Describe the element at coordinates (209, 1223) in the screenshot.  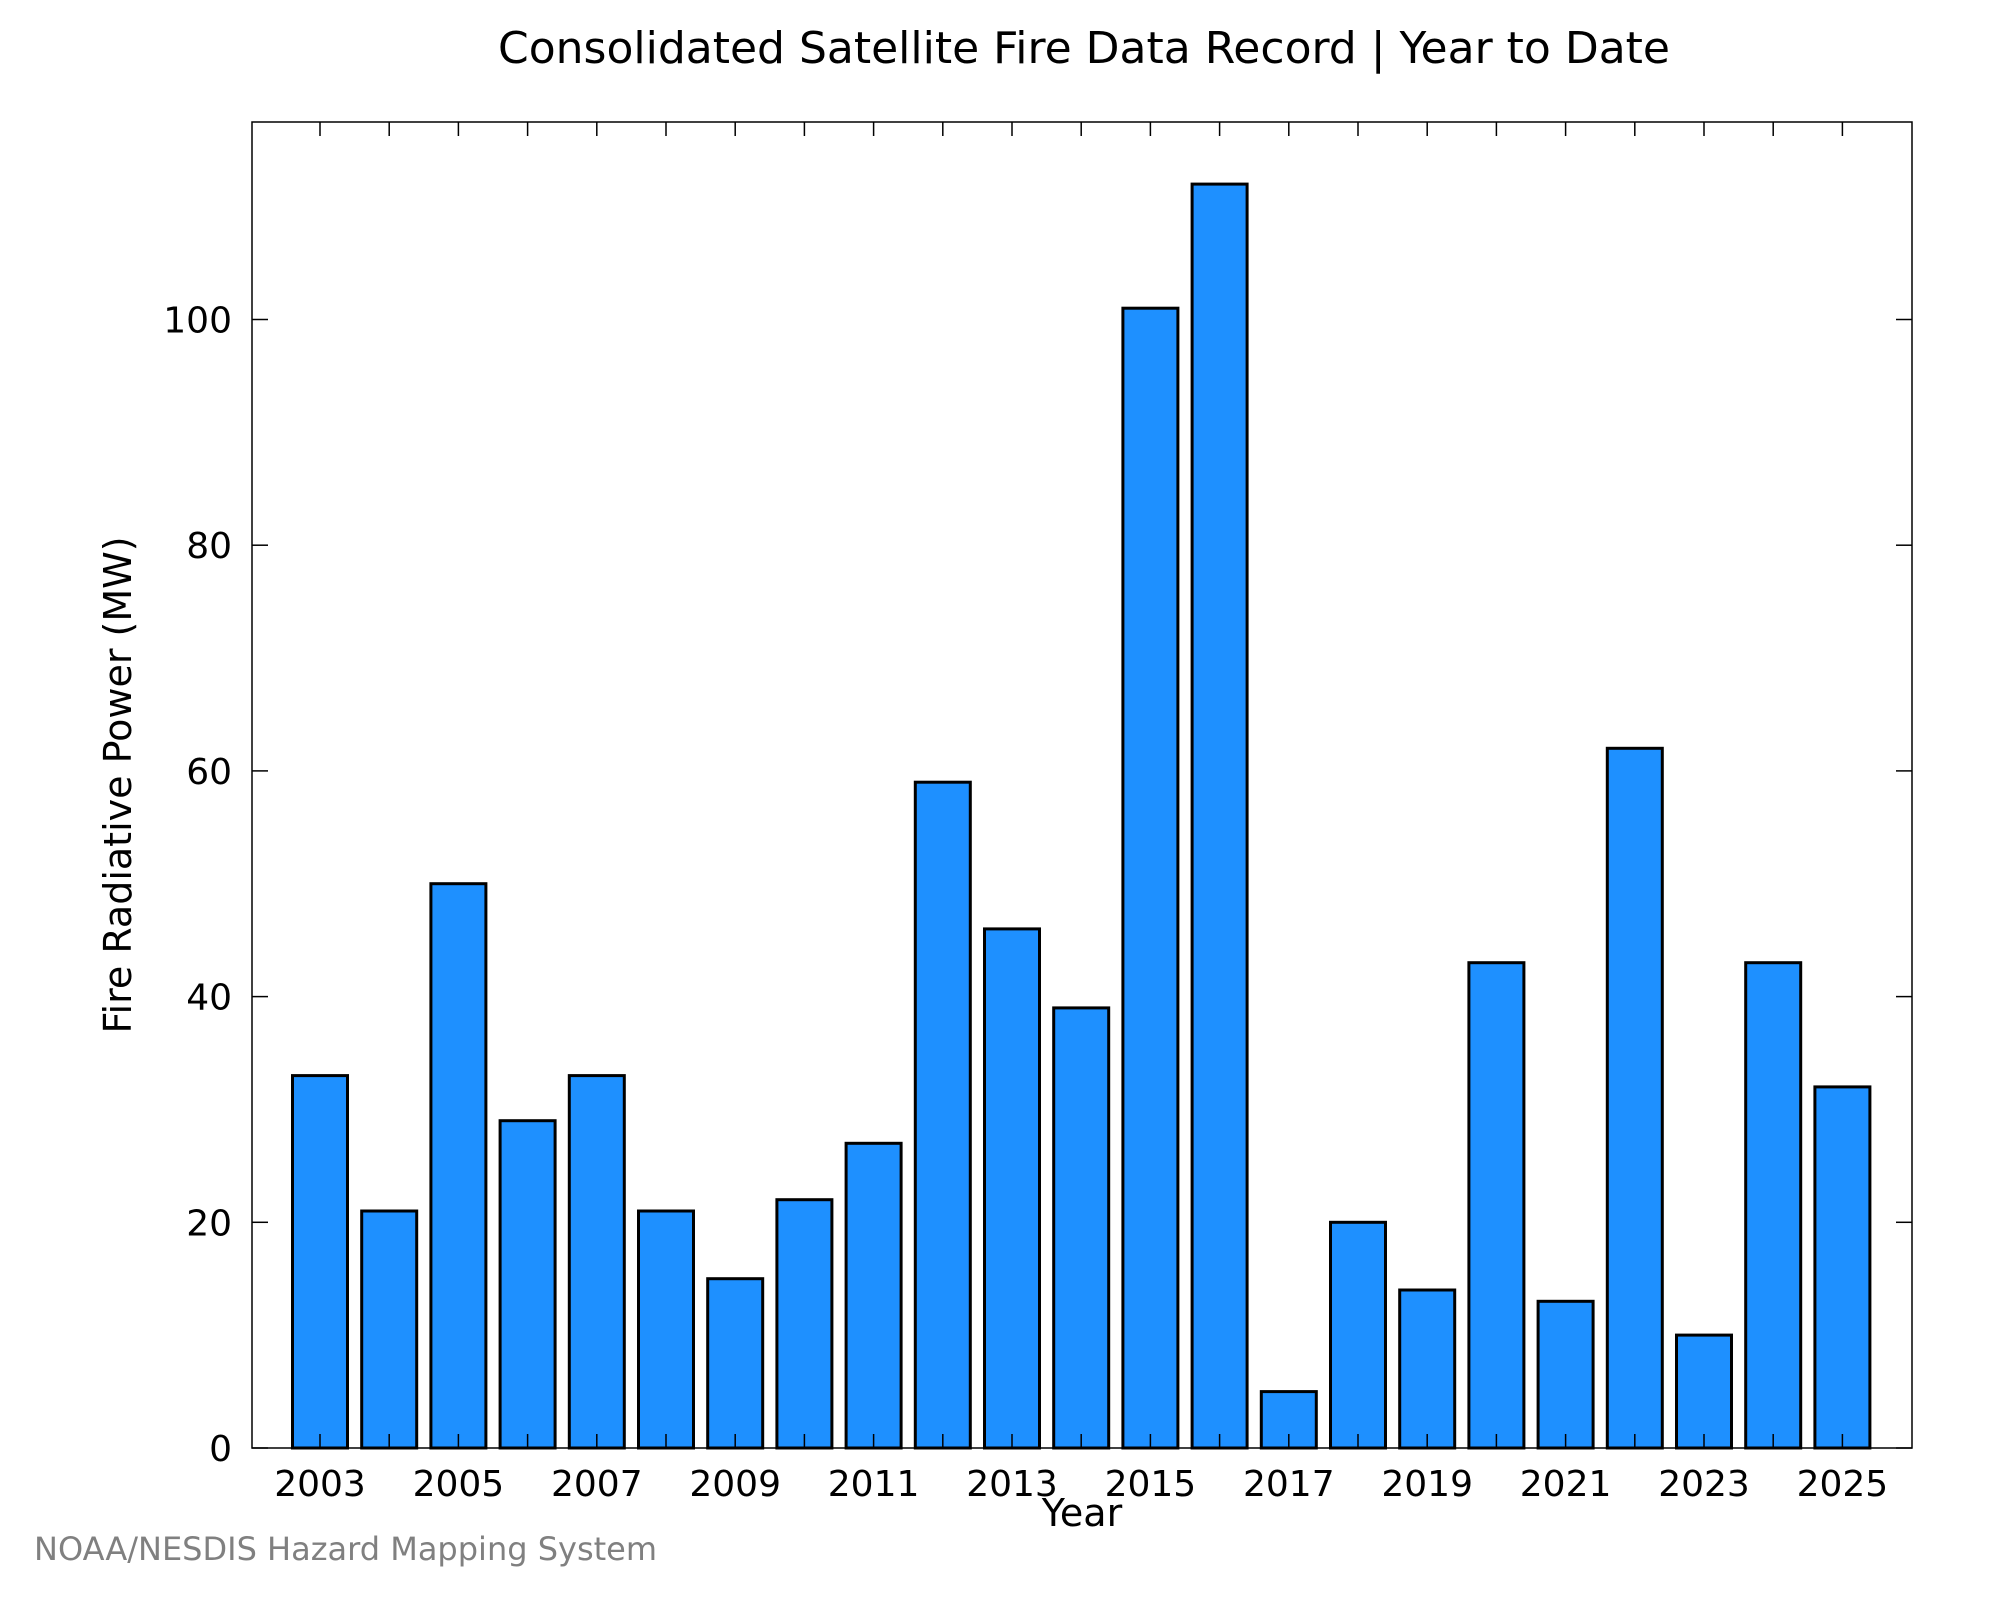
I see `ytick-label-20: 20` at that location.